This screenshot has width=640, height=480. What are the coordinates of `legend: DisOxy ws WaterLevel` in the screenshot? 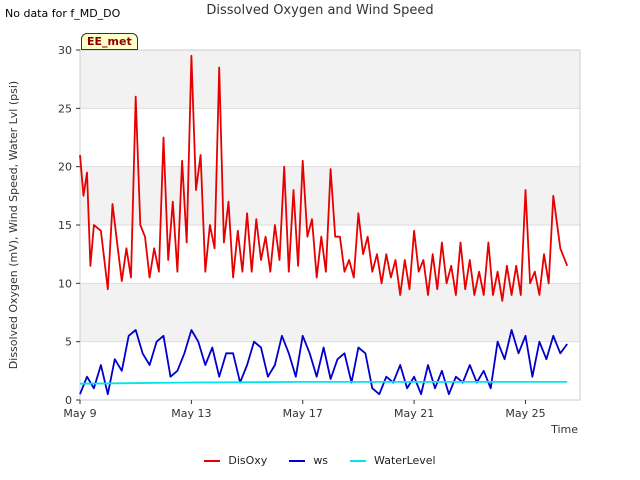 It's located at (320, 460).